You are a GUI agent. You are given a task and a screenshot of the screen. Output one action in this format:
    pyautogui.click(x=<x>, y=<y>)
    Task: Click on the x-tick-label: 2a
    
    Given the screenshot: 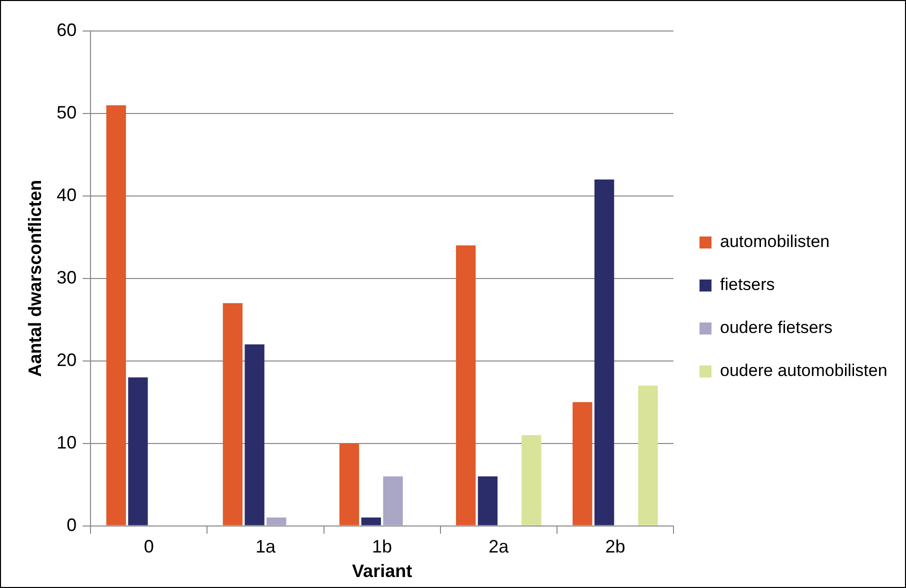 What is the action you would take?
    pyautogui.click(x=499, y=546)
    